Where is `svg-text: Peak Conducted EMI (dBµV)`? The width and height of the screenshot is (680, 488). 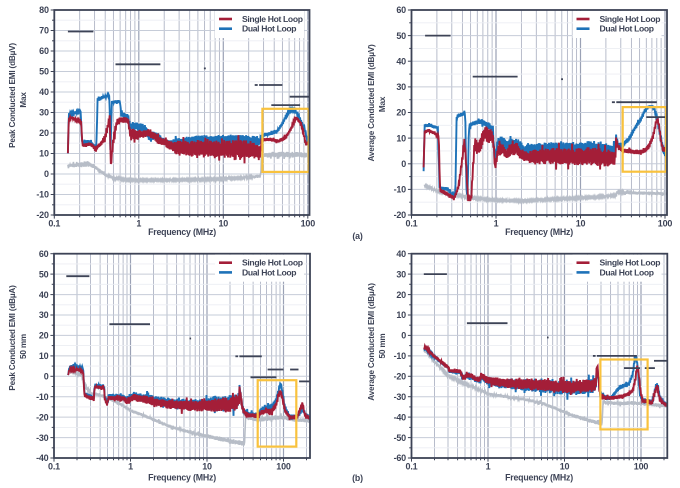
svg-text: Peak Conducted EMI (dBµV) is located at coordinates (12, 95).